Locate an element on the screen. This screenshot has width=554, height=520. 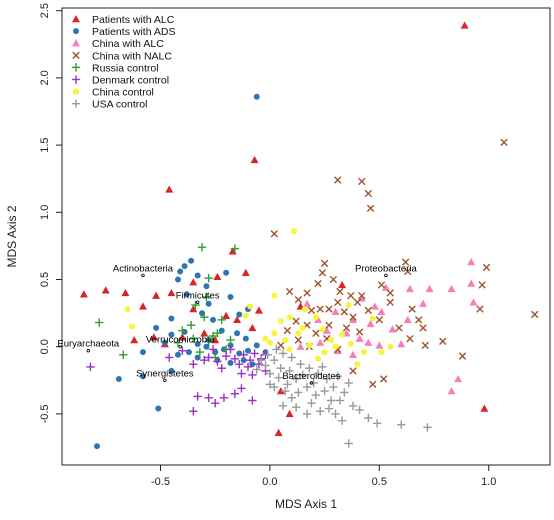
x-tick-label: 0.0 is located at coordinates (269, 482).